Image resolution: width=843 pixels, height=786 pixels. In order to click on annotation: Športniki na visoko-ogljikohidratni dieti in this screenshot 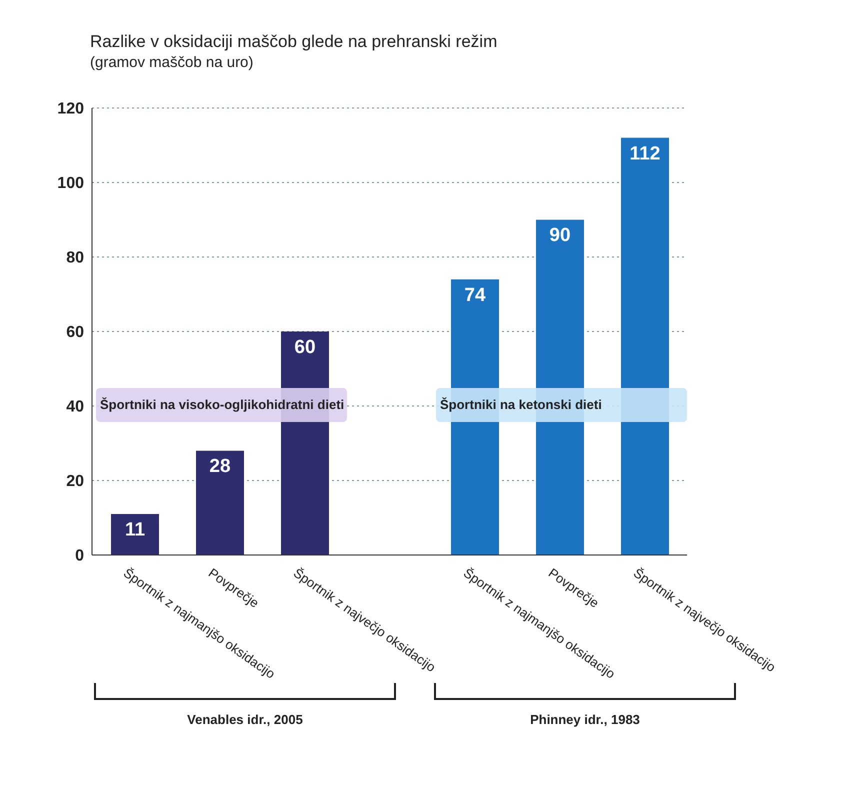, I will do `click(222, 404)`.